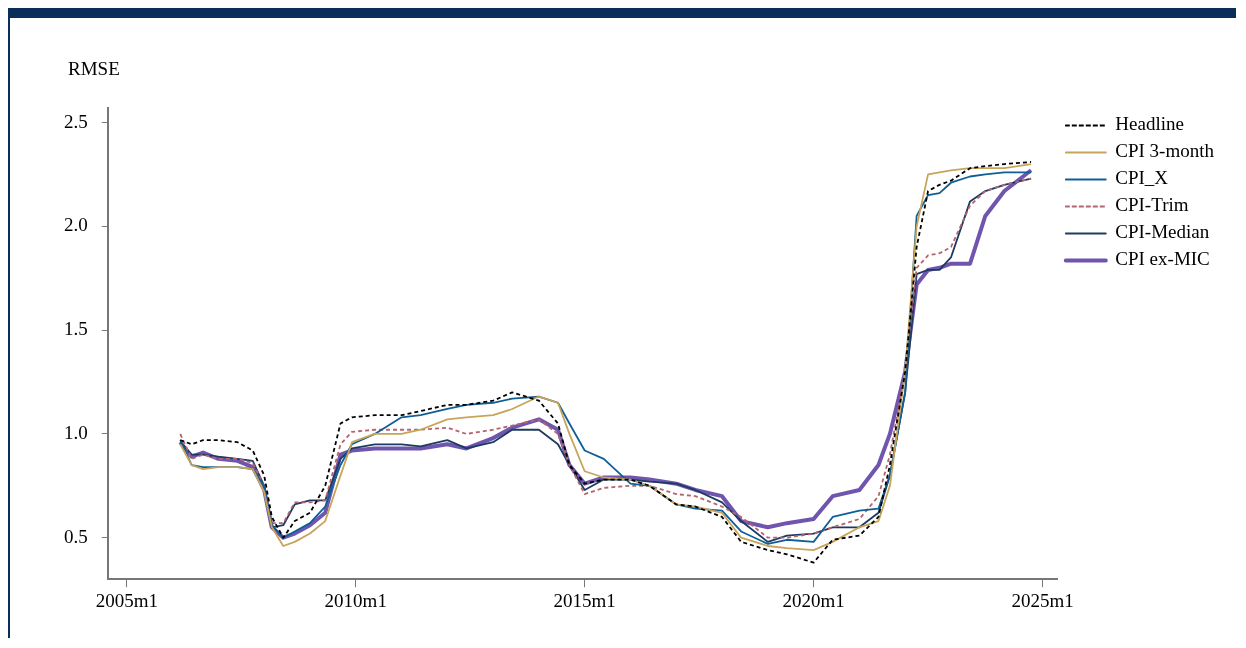 This screenshot has width=1246, height=648. I want to click on y-tick-label: 2.5, so click(76, 121).